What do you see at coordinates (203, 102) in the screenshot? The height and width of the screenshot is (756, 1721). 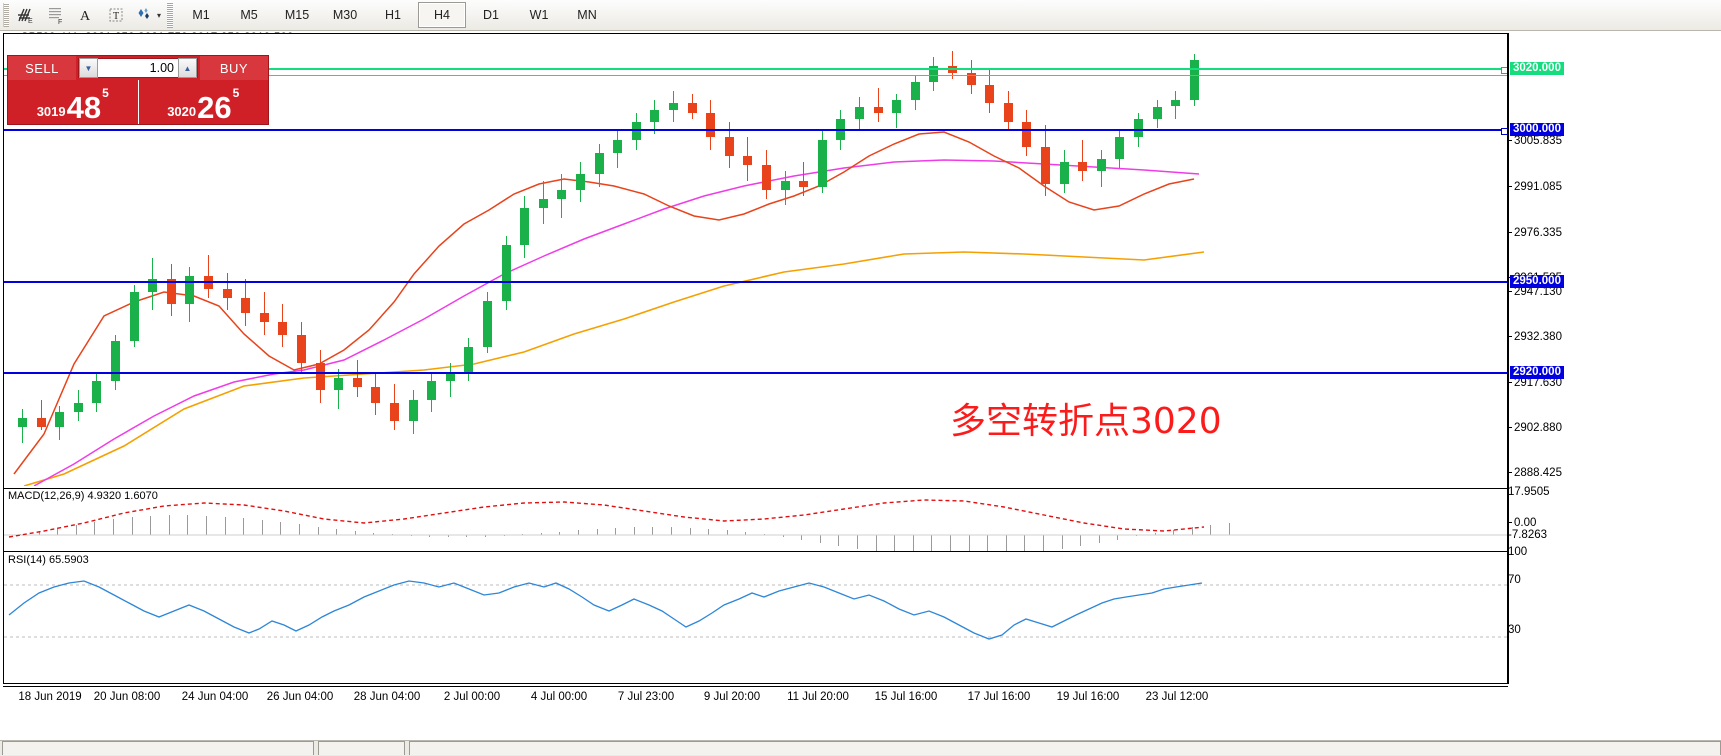 I see `ask-quote: 3020 26 5` at bounding box center [203, 102].